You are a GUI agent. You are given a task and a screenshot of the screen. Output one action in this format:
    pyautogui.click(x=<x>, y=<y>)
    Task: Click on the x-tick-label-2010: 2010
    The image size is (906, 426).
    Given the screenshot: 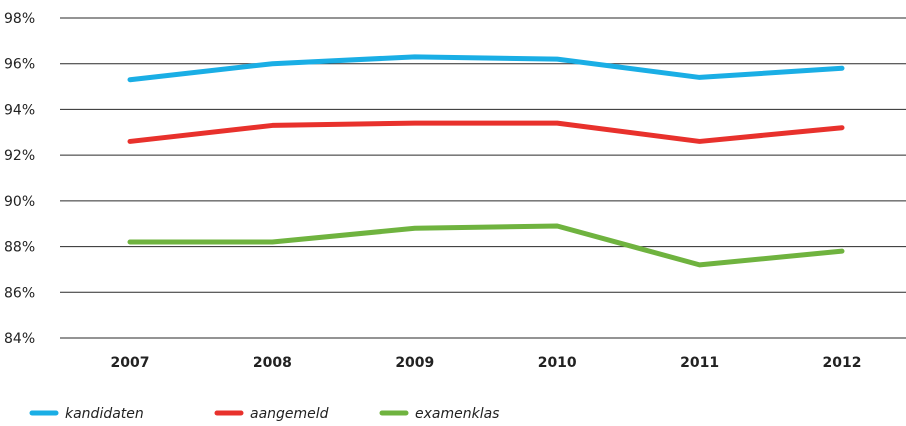 What is the action you would take?
    pyautogui.click(x=557, y=363)
    